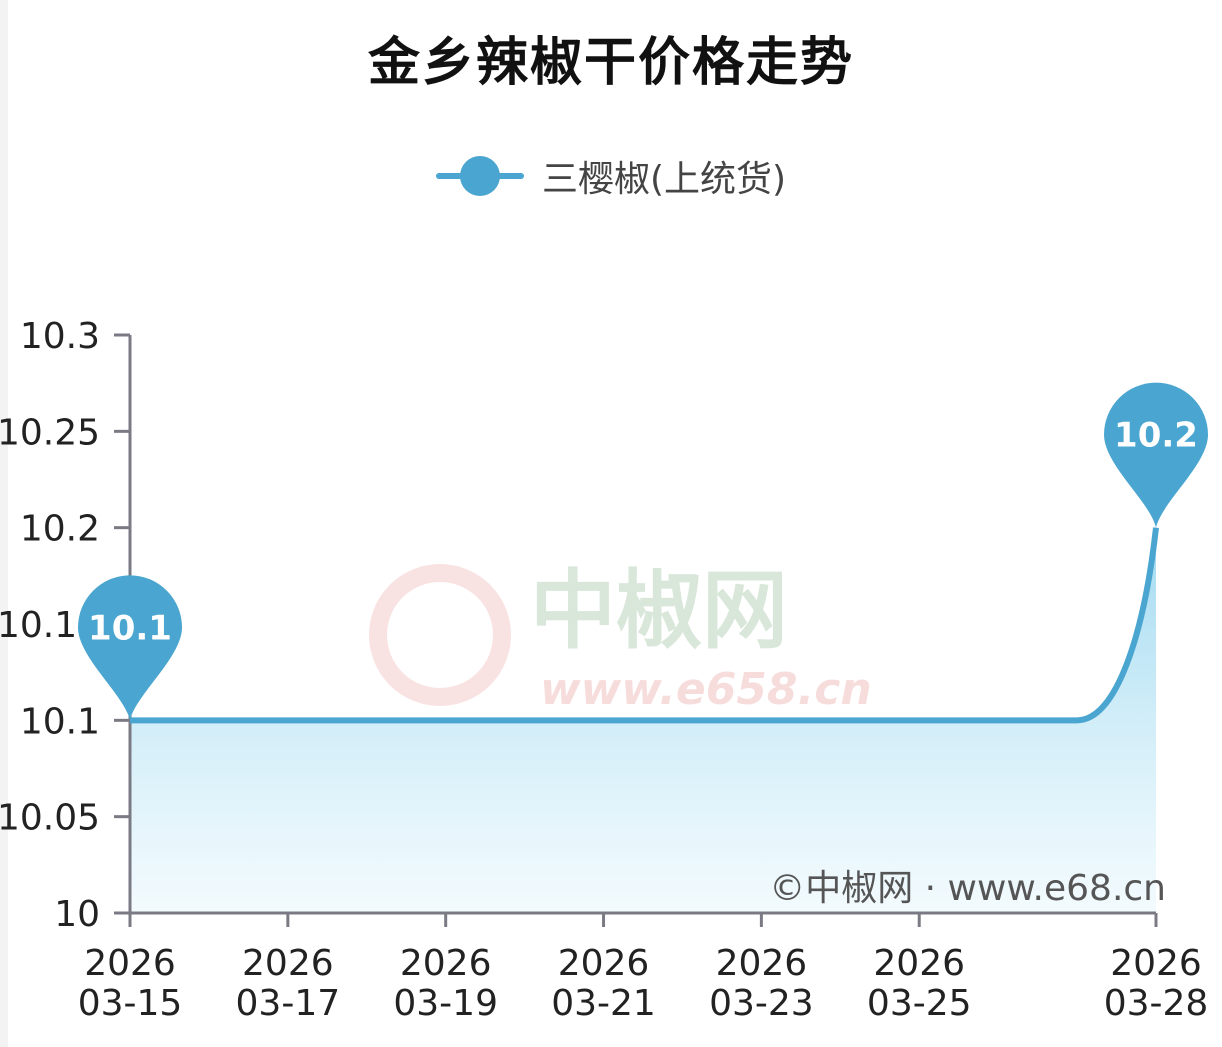 Image resolution: width=1222 pixels, height=1047 pixels. I want to click on y-tick-label: 10.25, so click(50, 432).